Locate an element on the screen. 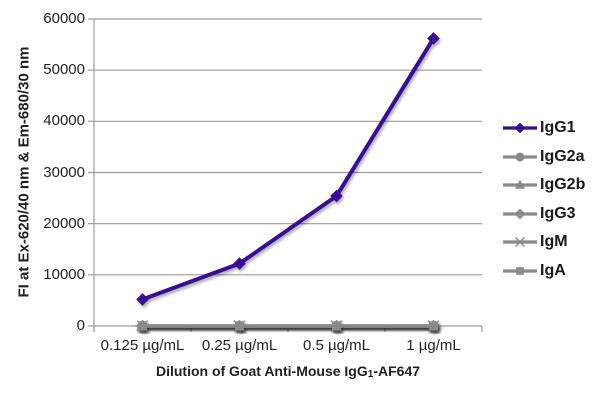  legend-item-IgM: IgM is located at coordinates (544, 242).